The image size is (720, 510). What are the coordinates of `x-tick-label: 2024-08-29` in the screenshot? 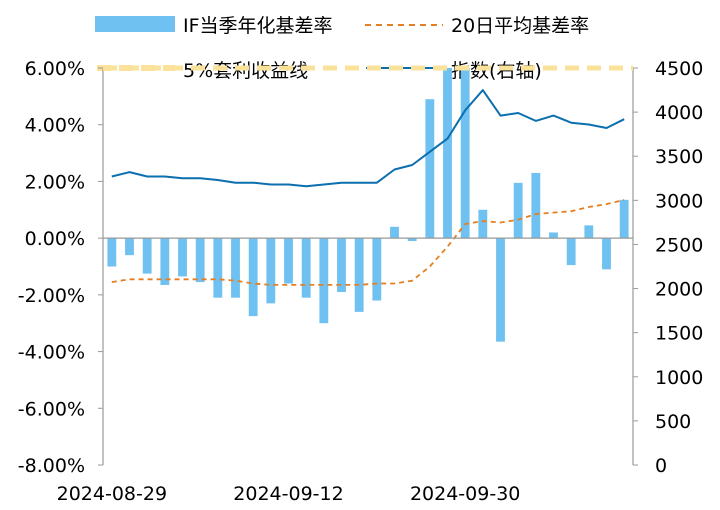 It's located at (112, 494).